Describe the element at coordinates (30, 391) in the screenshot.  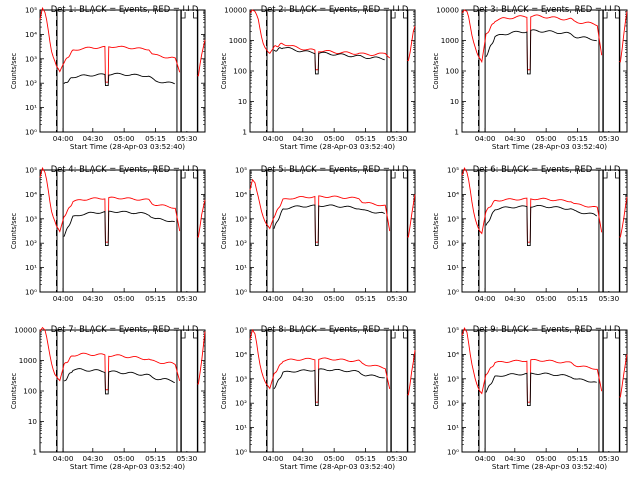
I see `y-tick-label: 100` at that location.